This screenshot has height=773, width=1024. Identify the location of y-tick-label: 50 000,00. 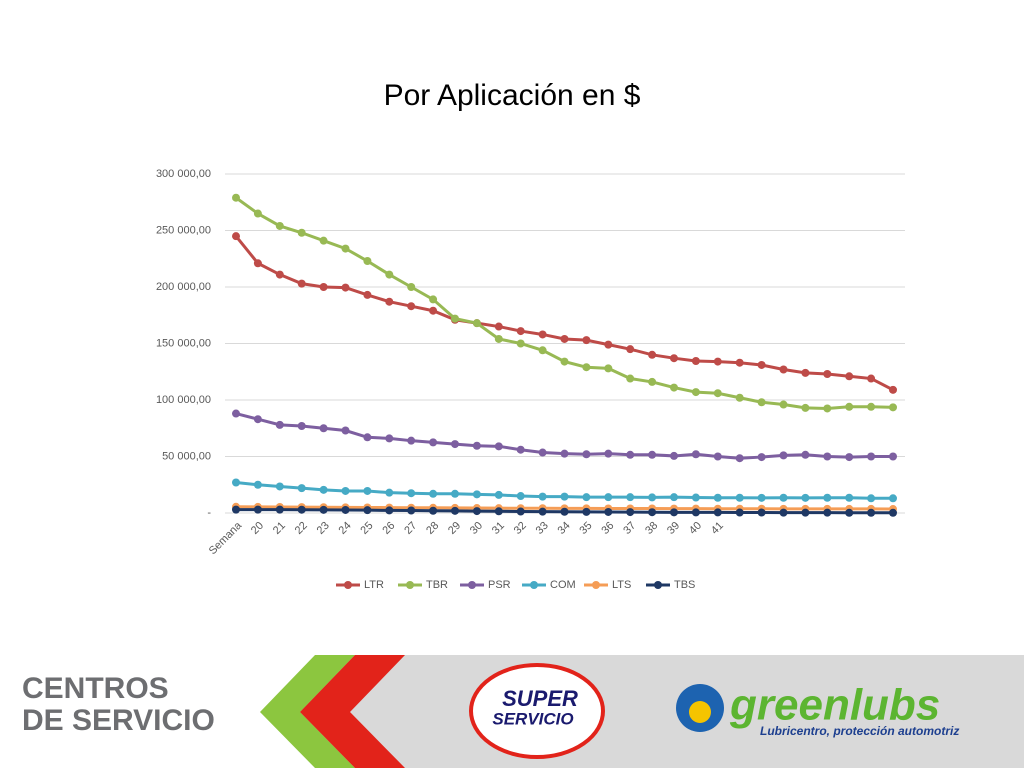
(186, 456).